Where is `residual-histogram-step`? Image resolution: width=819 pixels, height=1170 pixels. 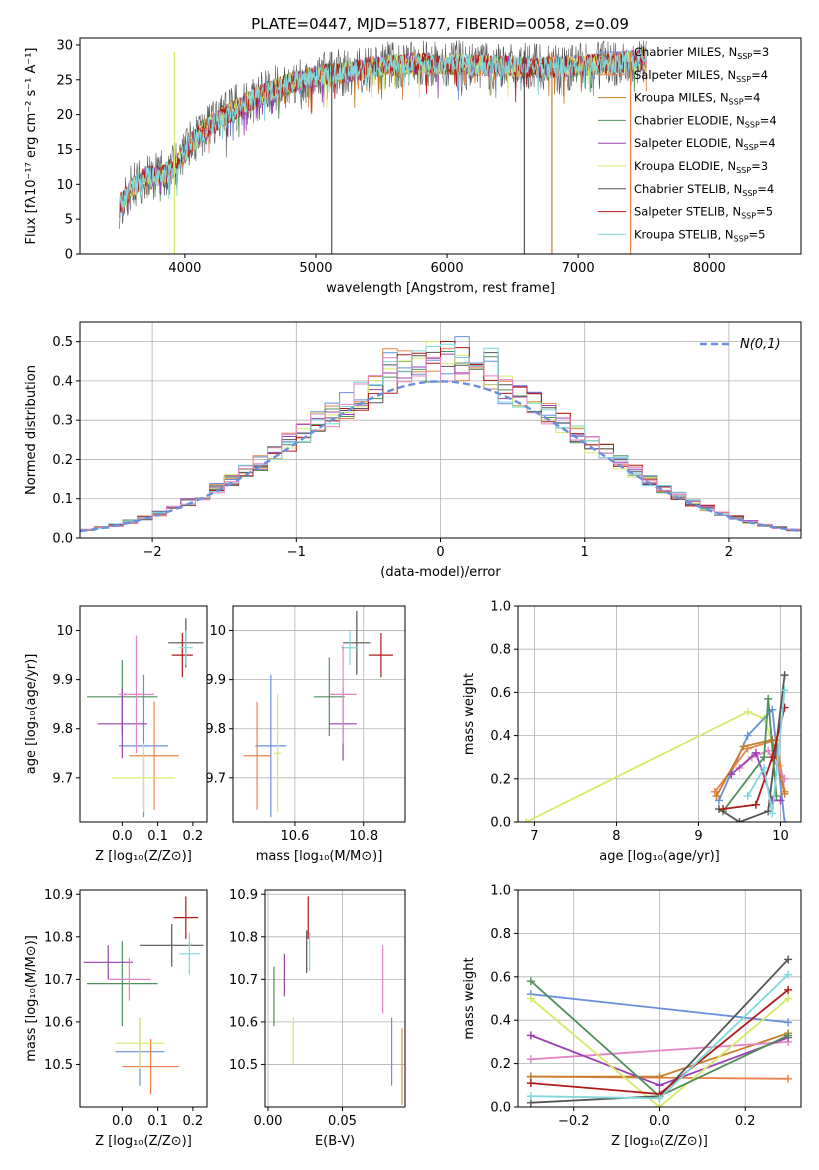
residual-histogram-step is located at coordinates (440, 444).